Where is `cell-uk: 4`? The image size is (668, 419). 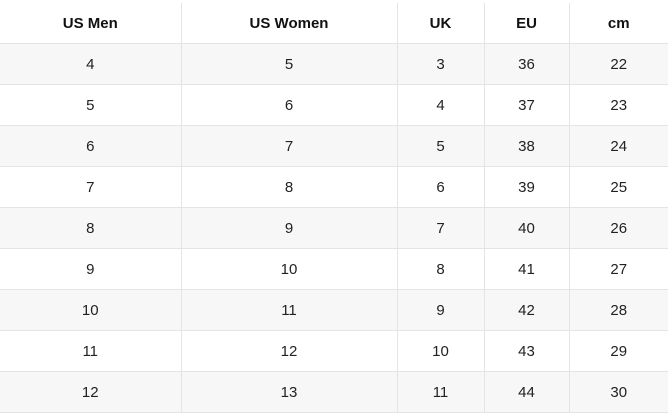 cell-uk: 4 is located at coordinates (440, 105).